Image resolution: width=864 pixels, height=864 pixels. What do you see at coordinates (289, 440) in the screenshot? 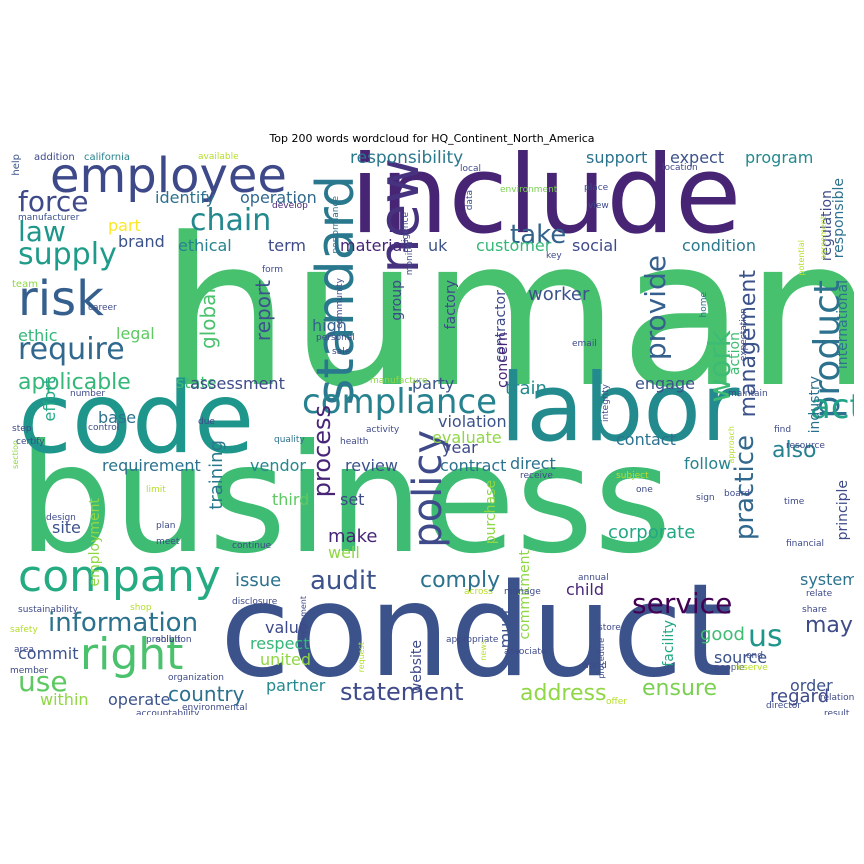
I see `word-quality: quality` at bounding box center [289, 440].